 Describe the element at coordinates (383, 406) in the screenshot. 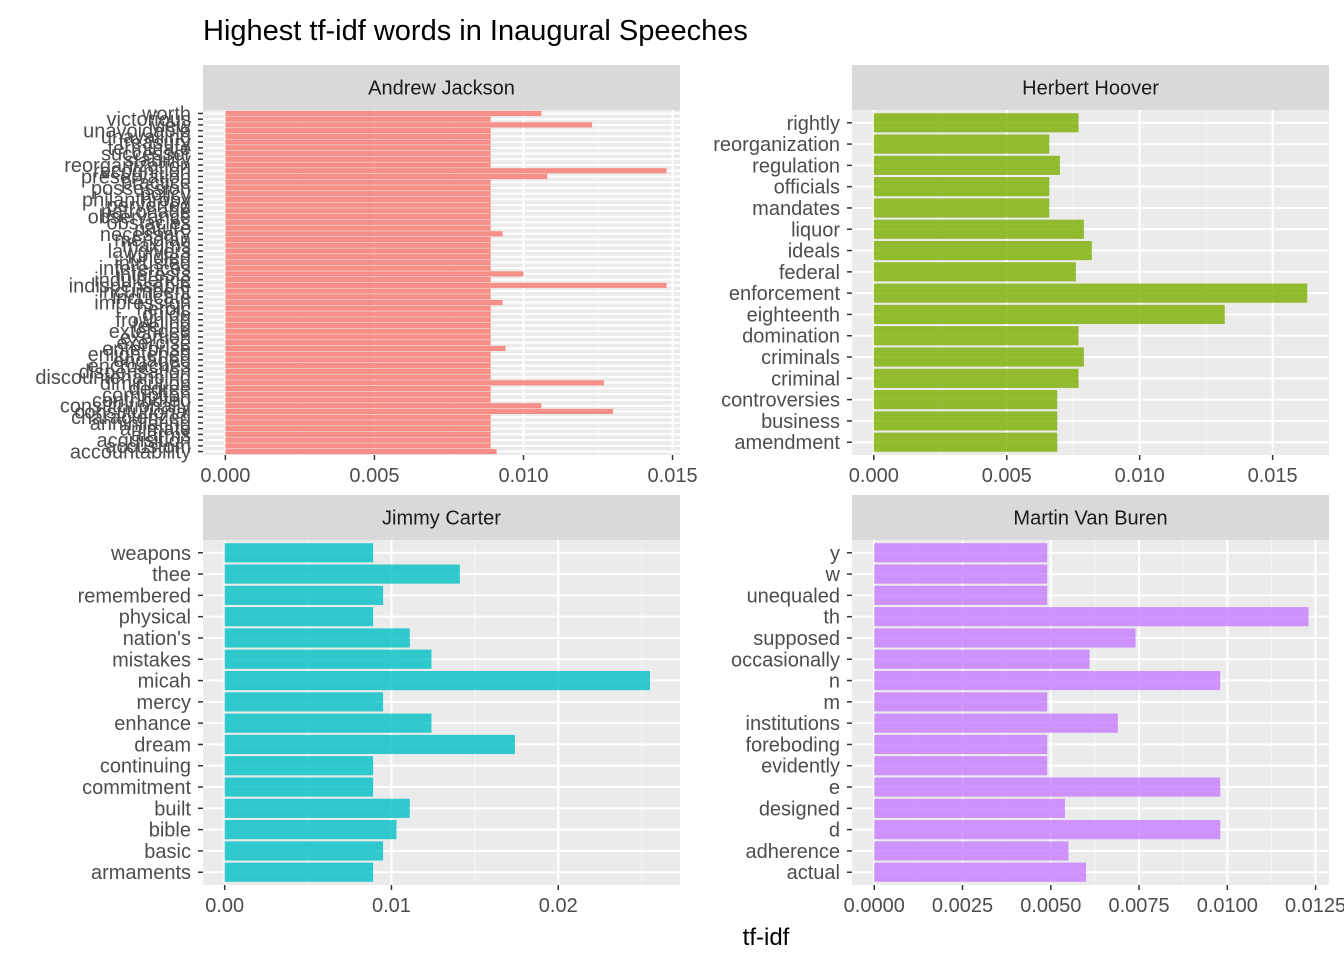

I see `bar-constitutionally` at that location.